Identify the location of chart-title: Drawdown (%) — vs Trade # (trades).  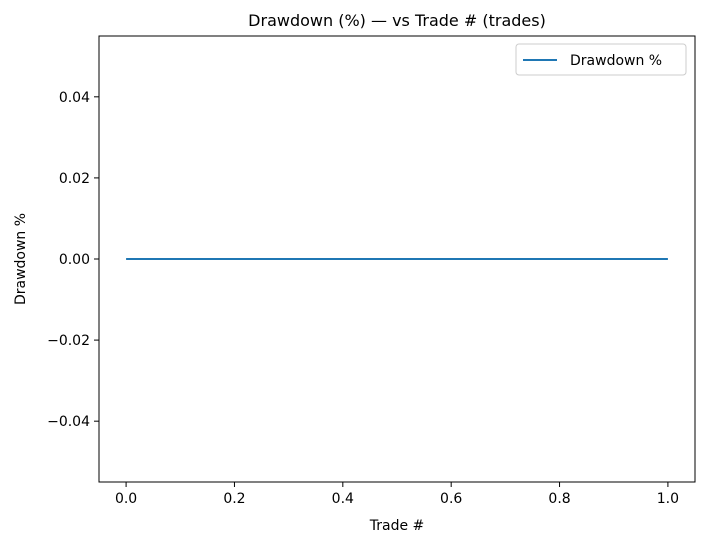
(397, 20).